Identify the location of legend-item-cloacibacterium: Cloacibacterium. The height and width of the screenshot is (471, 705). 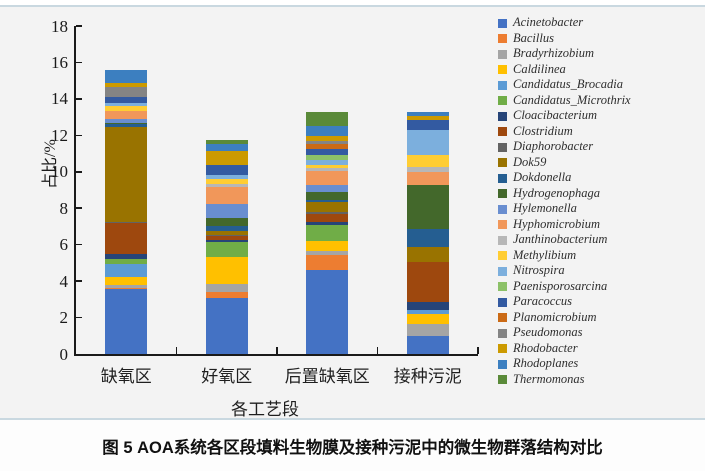
(600, 116).